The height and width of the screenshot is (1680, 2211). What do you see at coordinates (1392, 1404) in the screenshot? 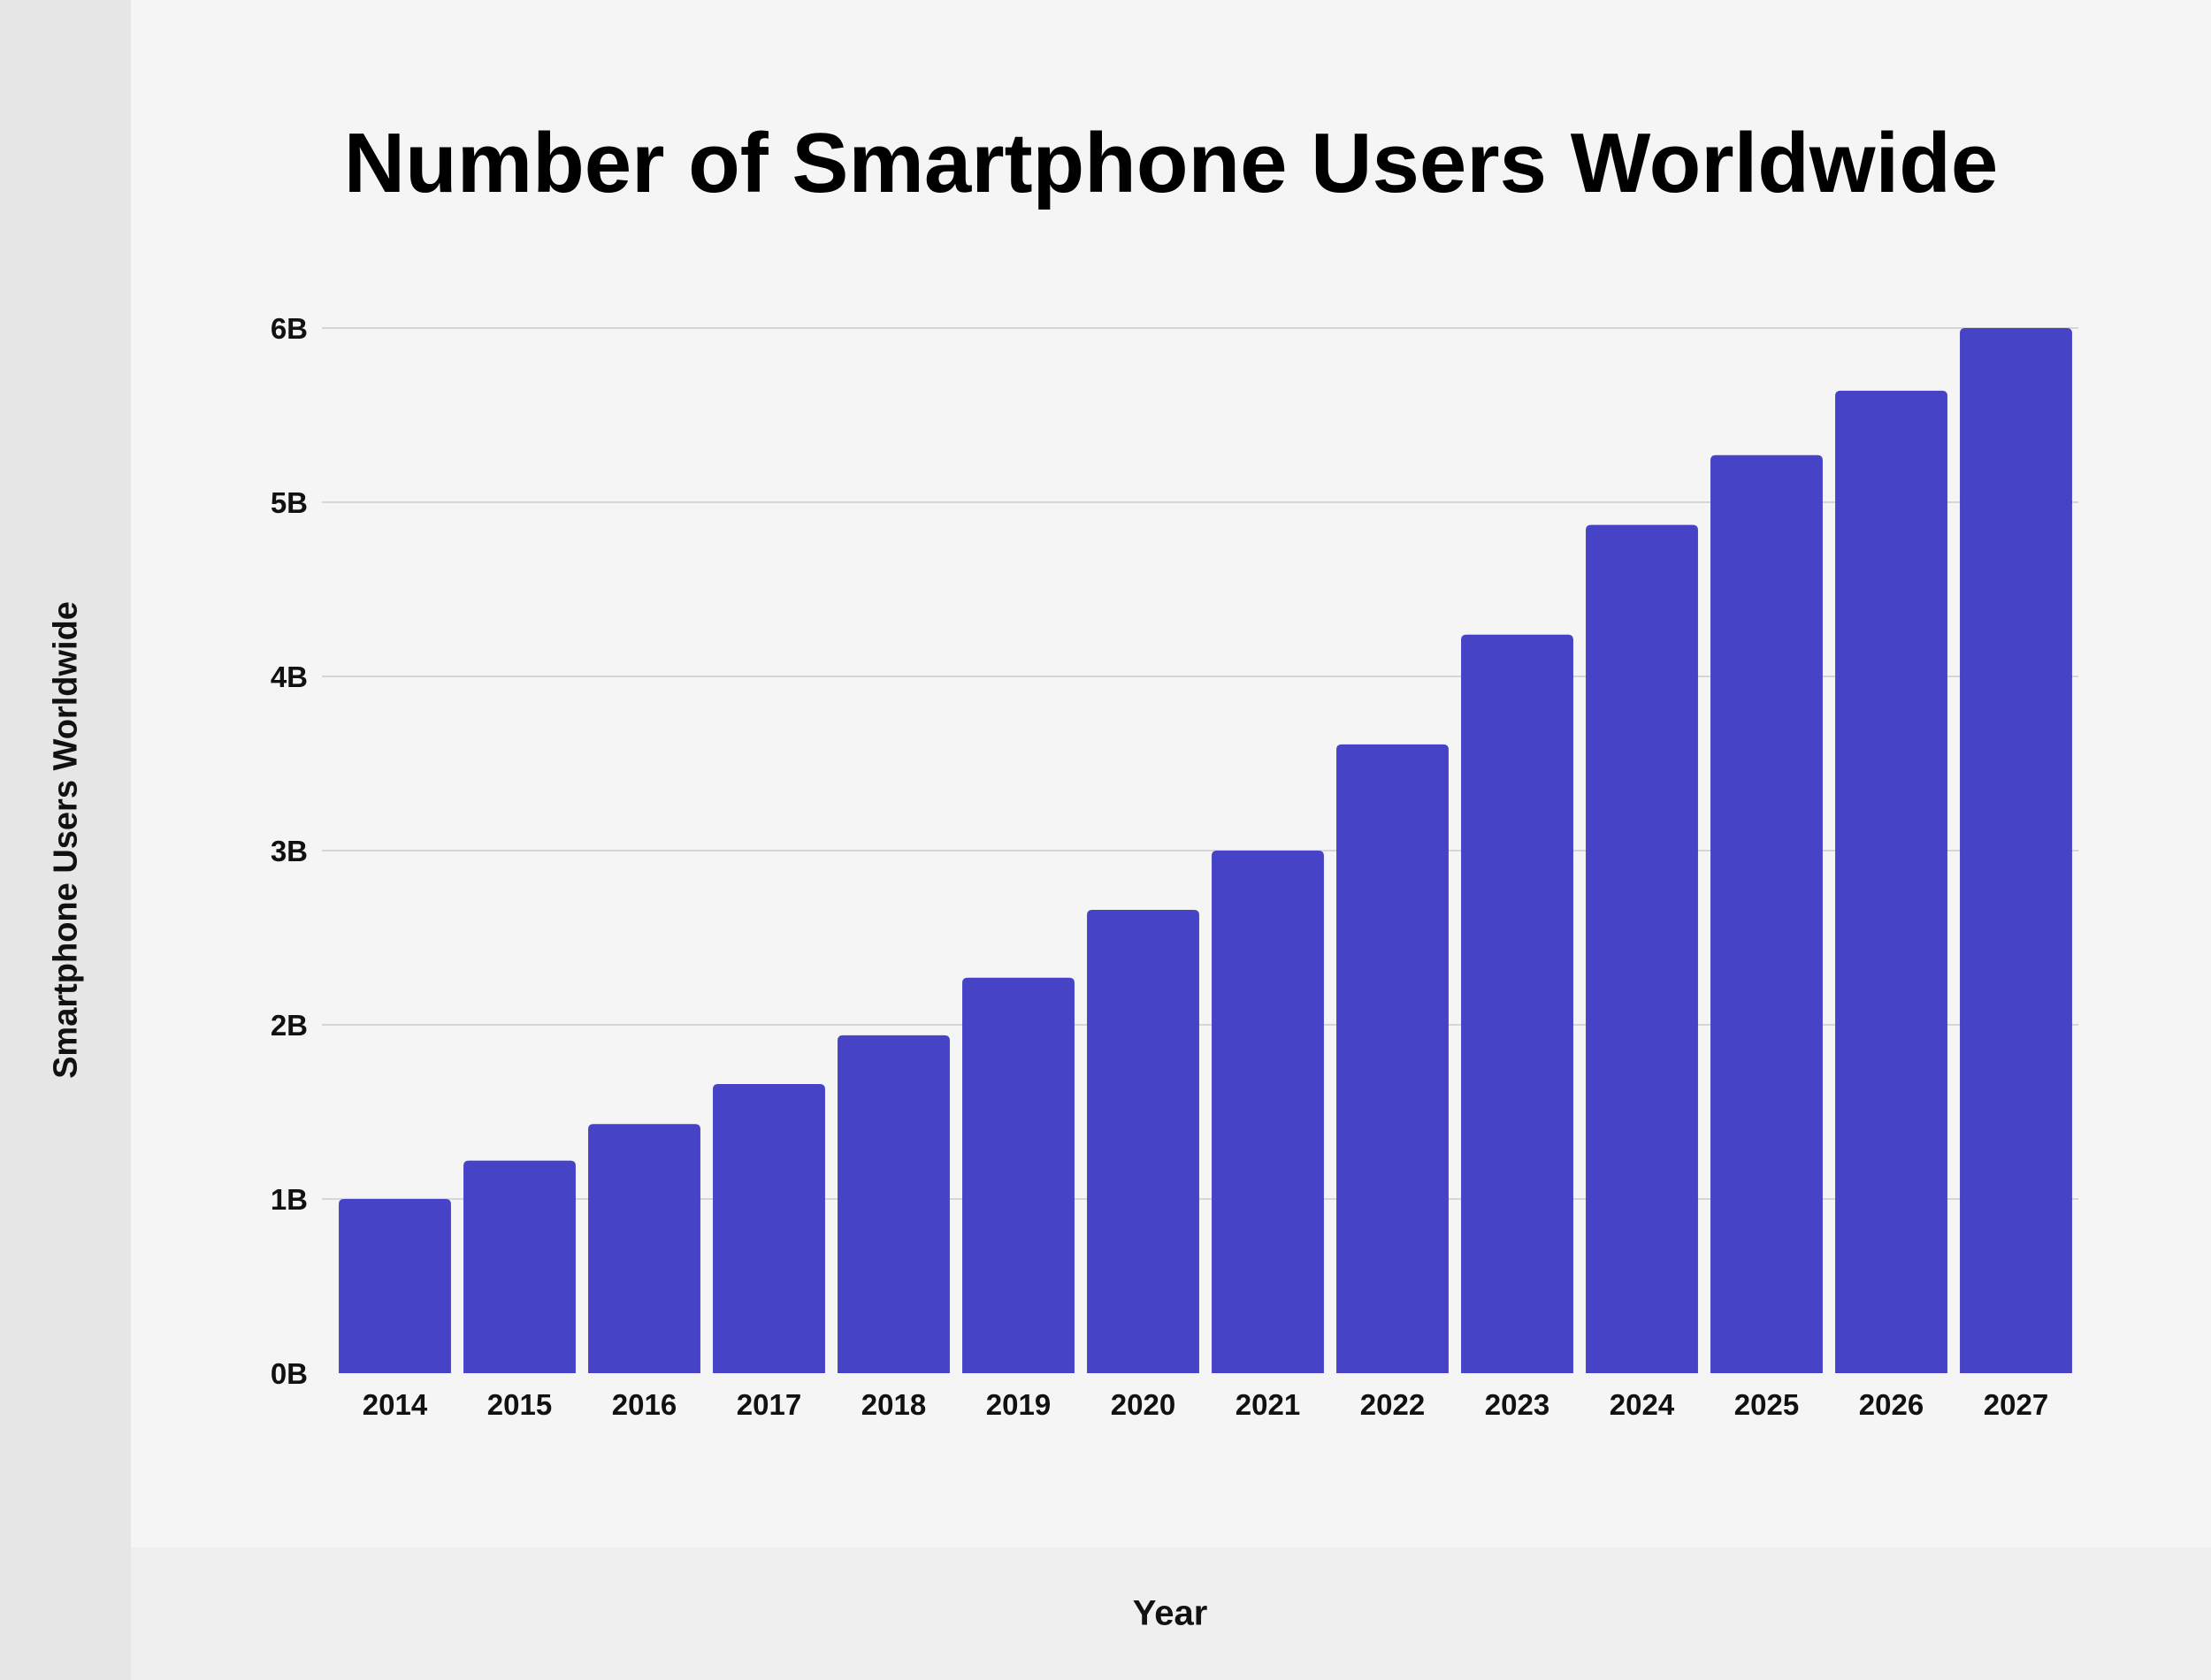
I see `x-tick-label: 2022` at bounding box center [1392, 1404].